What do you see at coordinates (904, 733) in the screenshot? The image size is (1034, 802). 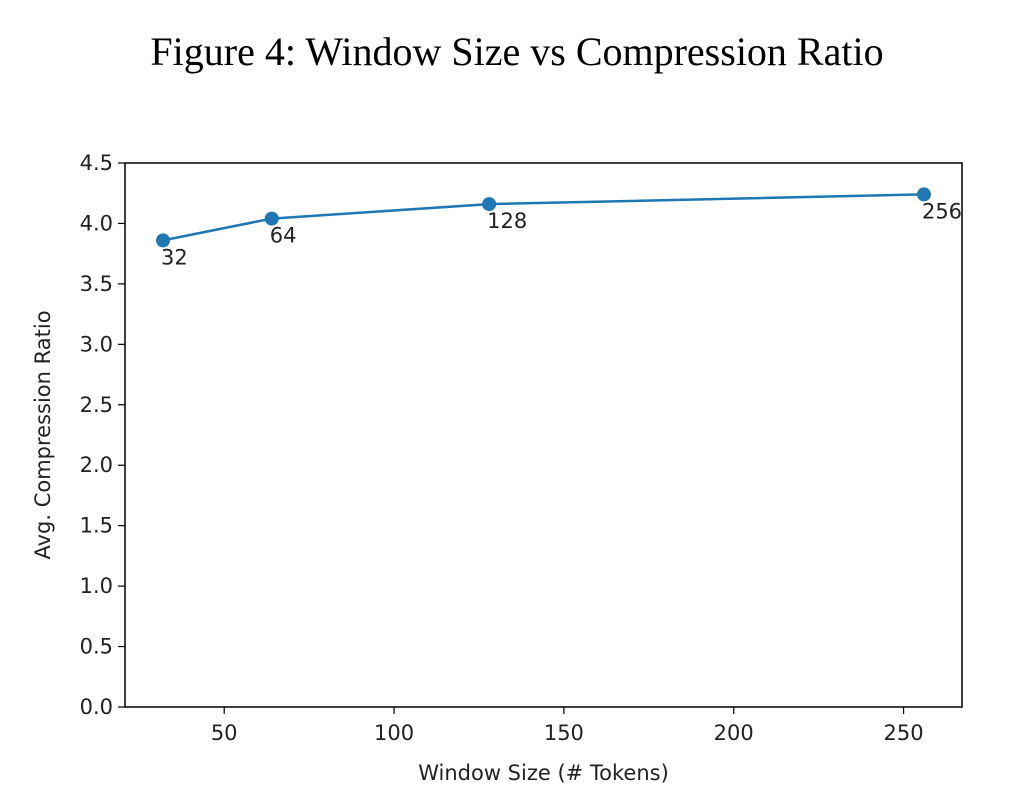 I see `x-tick-label: 250` at bounding box center [904, 733].